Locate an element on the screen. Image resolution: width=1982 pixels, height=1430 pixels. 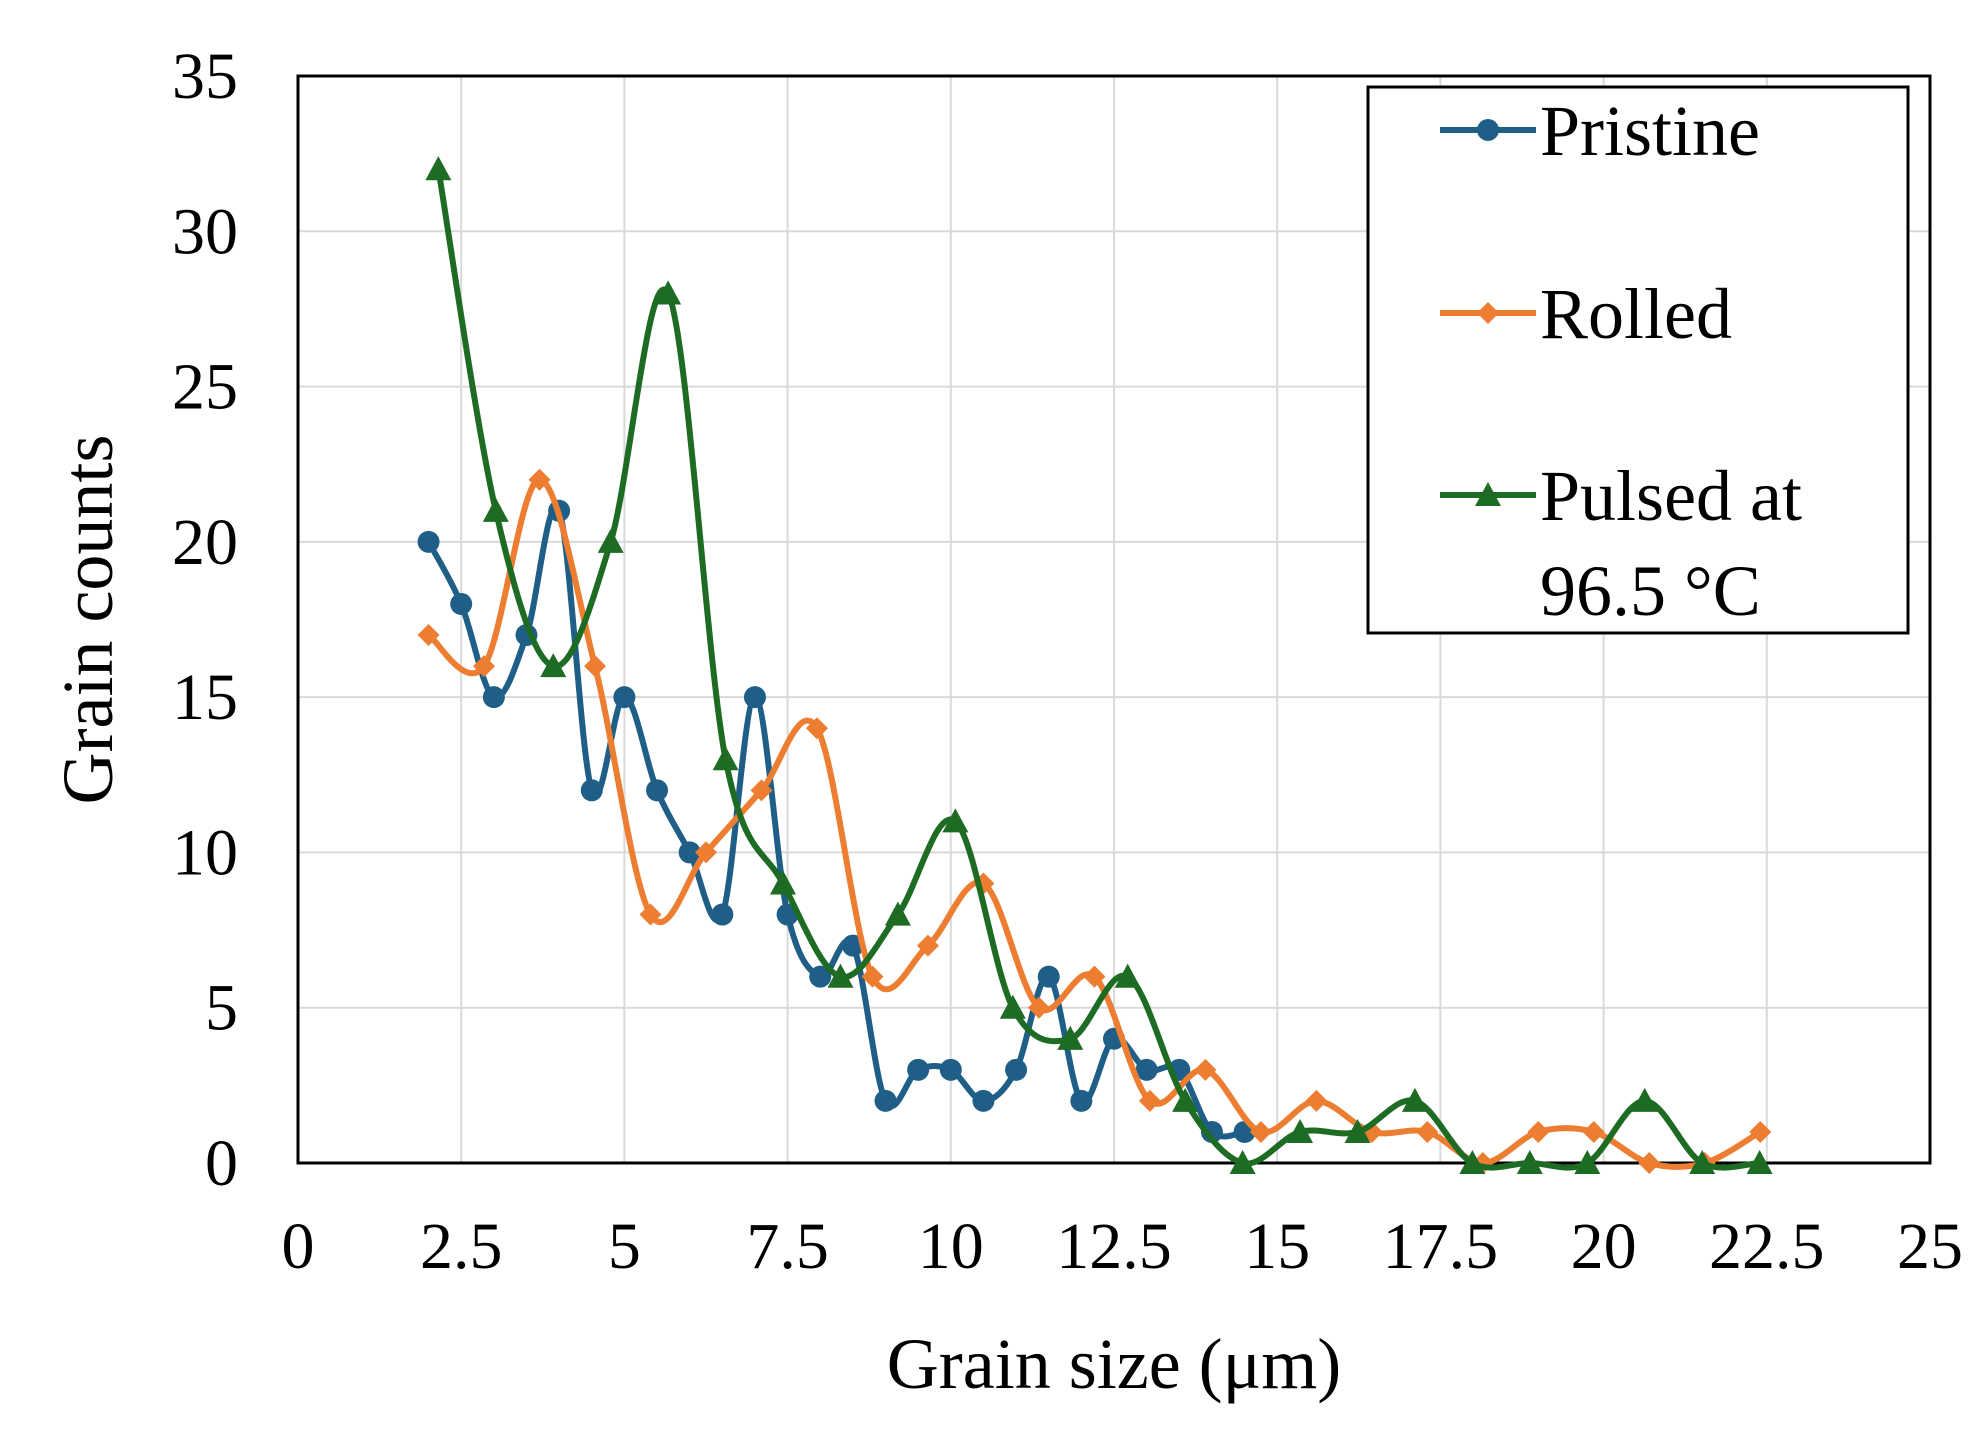
legend-label-pulsed: 96.5 °C is located at coordinates (1650, 591).